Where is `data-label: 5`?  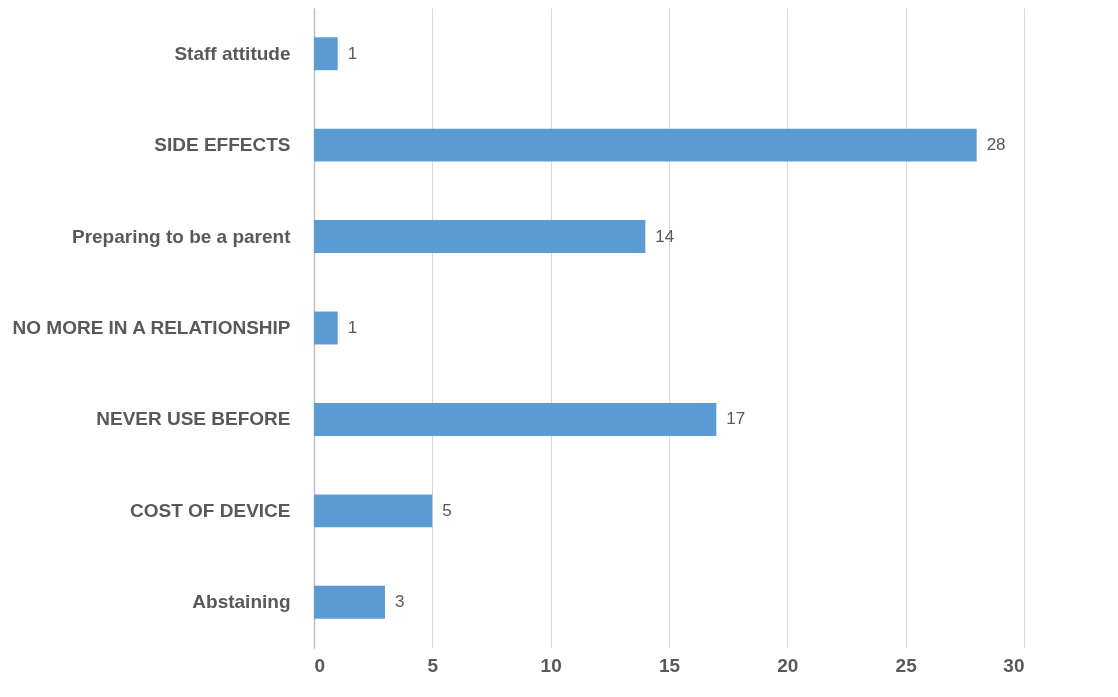 data-label: 5 is located at coordinates (447, 510).